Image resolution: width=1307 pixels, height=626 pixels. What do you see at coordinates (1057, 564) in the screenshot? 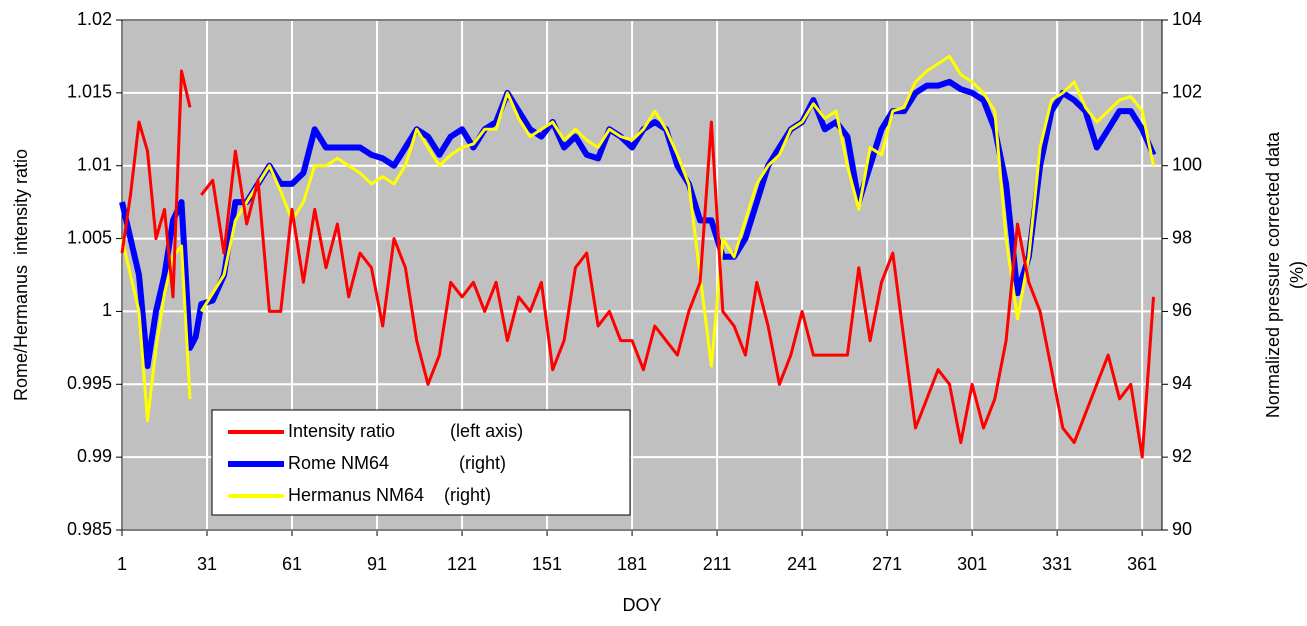
I see `x-tick-label: 331` at bounding box center [1057, 564].